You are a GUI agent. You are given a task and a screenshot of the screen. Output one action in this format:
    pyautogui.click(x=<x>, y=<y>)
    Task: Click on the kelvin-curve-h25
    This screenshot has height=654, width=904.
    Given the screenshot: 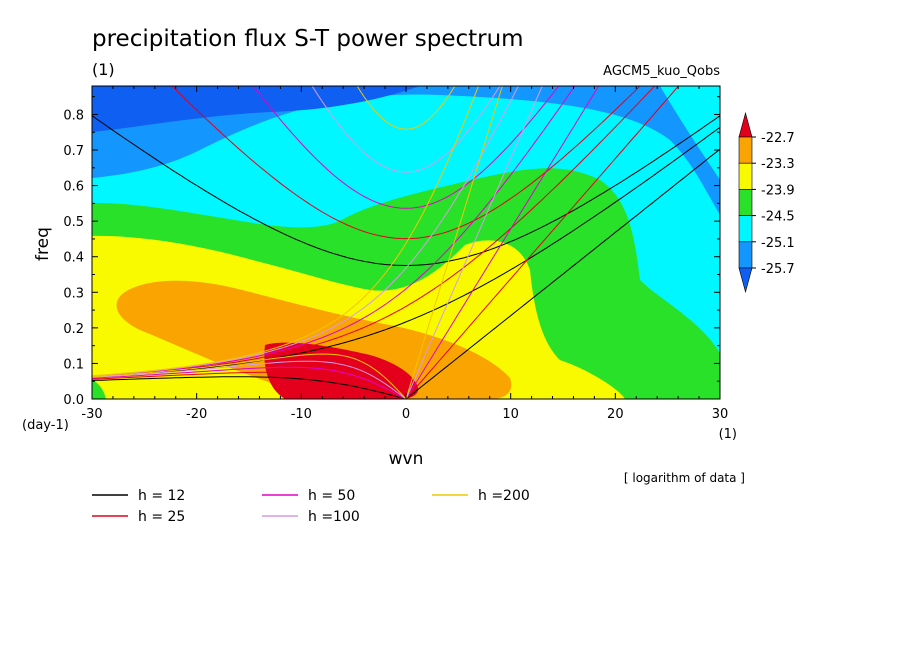 What is the action you would take?
    pyautogui.click(x=542, y=242)
    